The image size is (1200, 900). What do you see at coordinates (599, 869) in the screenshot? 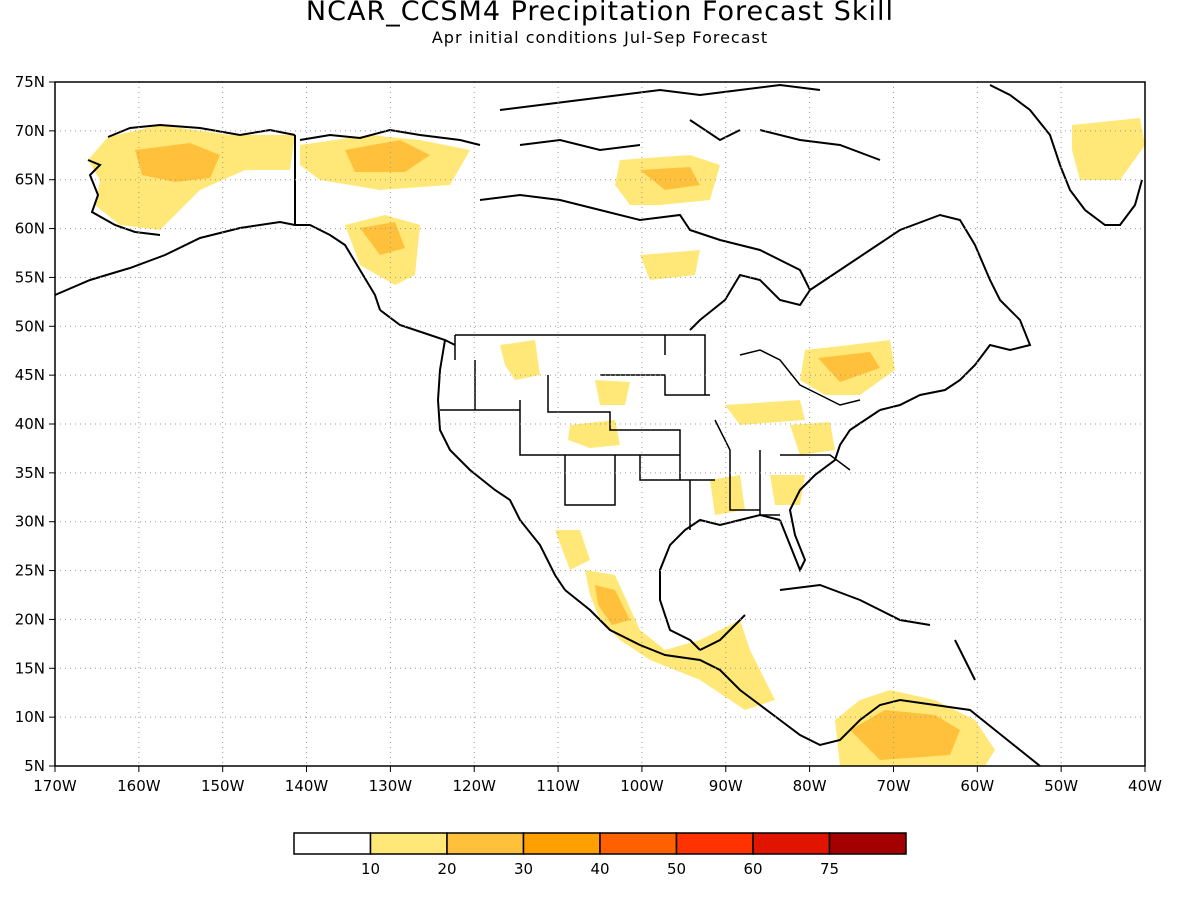
I see `colorbar-label: 40` at bounding box center [599, 869].